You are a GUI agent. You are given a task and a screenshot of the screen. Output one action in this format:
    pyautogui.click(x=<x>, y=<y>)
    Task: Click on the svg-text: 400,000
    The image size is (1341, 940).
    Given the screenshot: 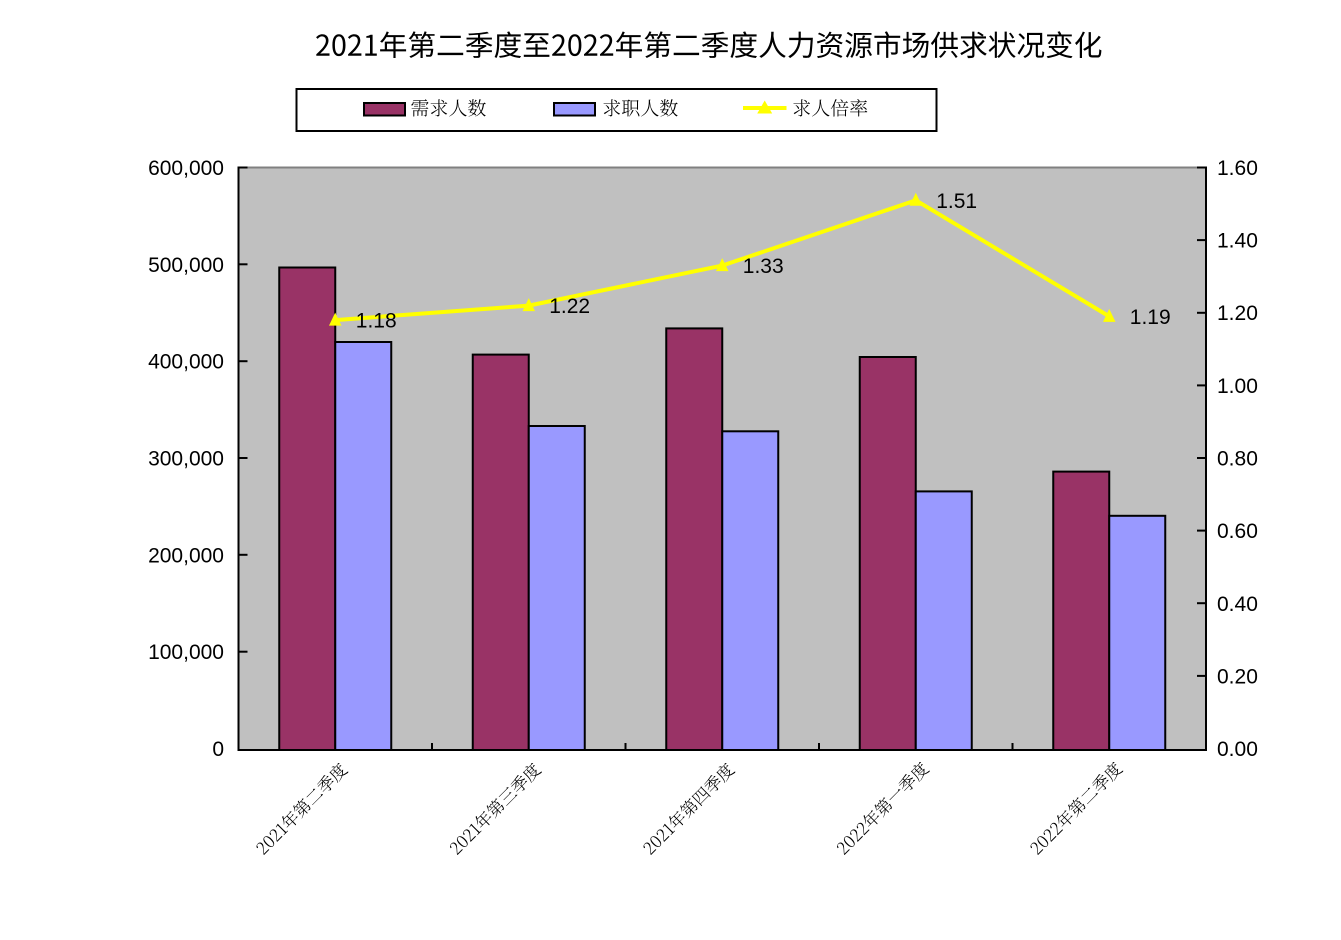 What is the action you would take?
    pyautogui.click(x=186, y=362)
    